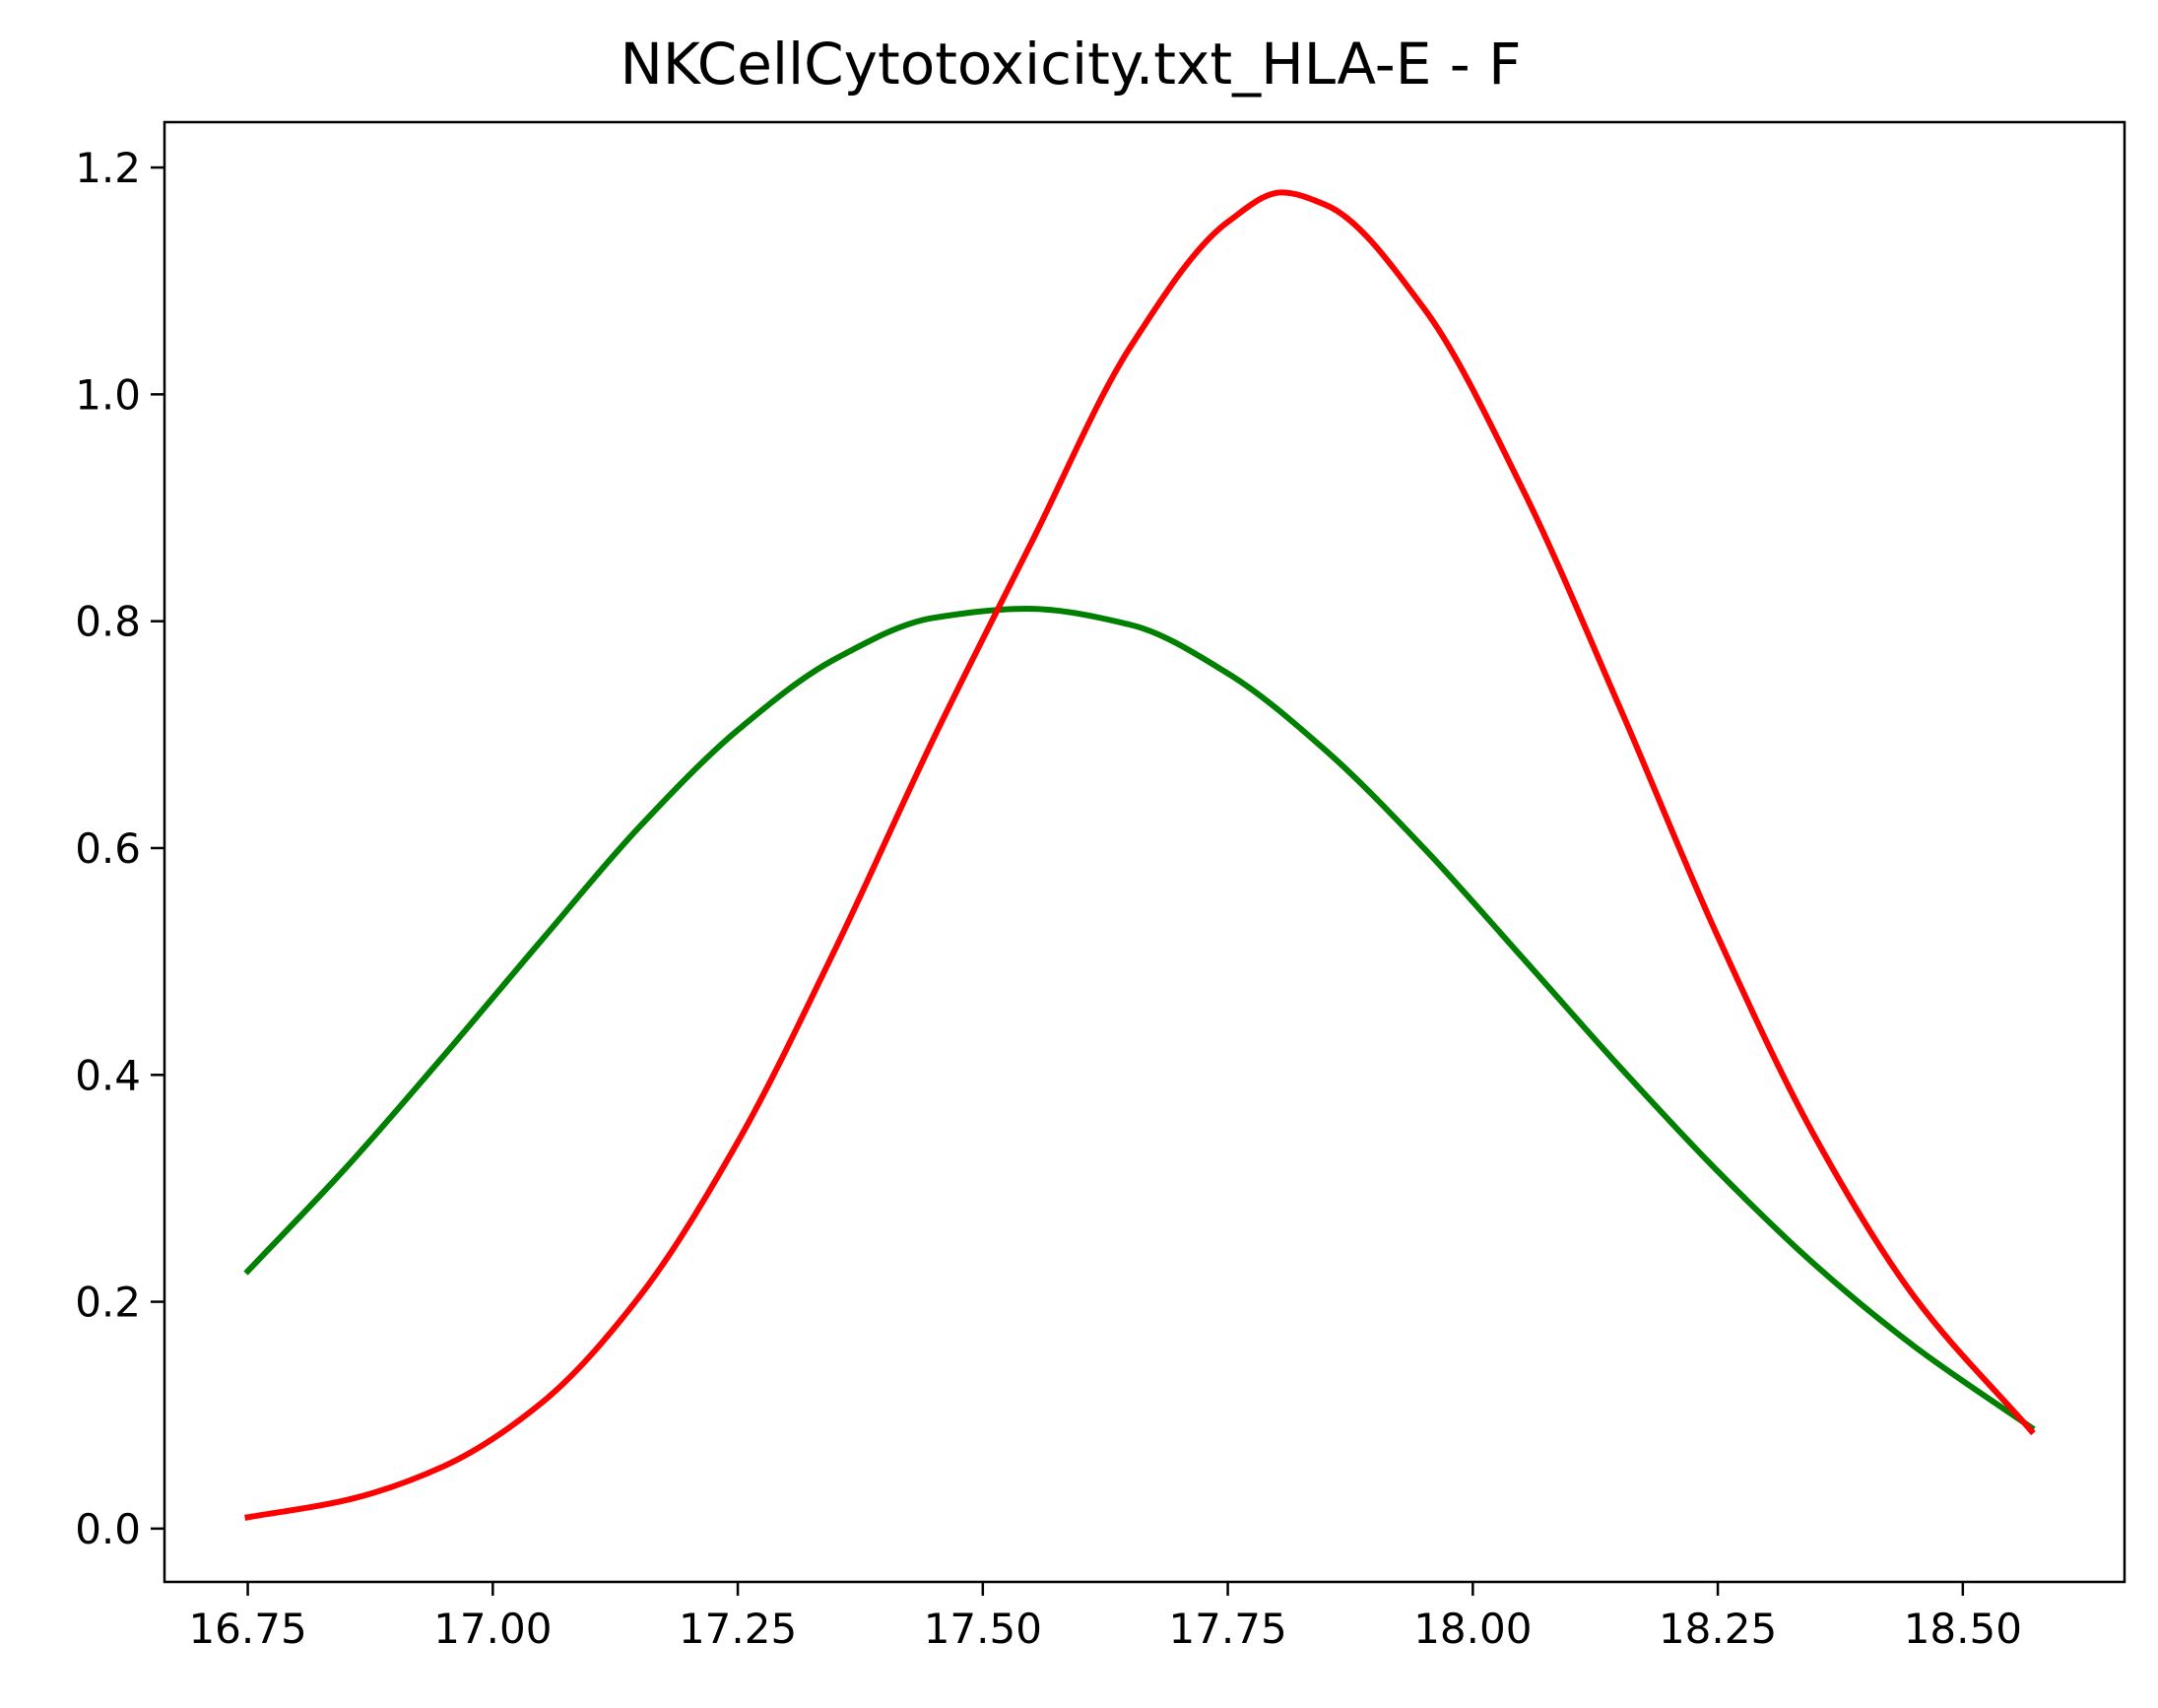  Describe the element at coordinates (108, 1075) in the screenshot. I see `y-tick-label: 0.4` at that location.